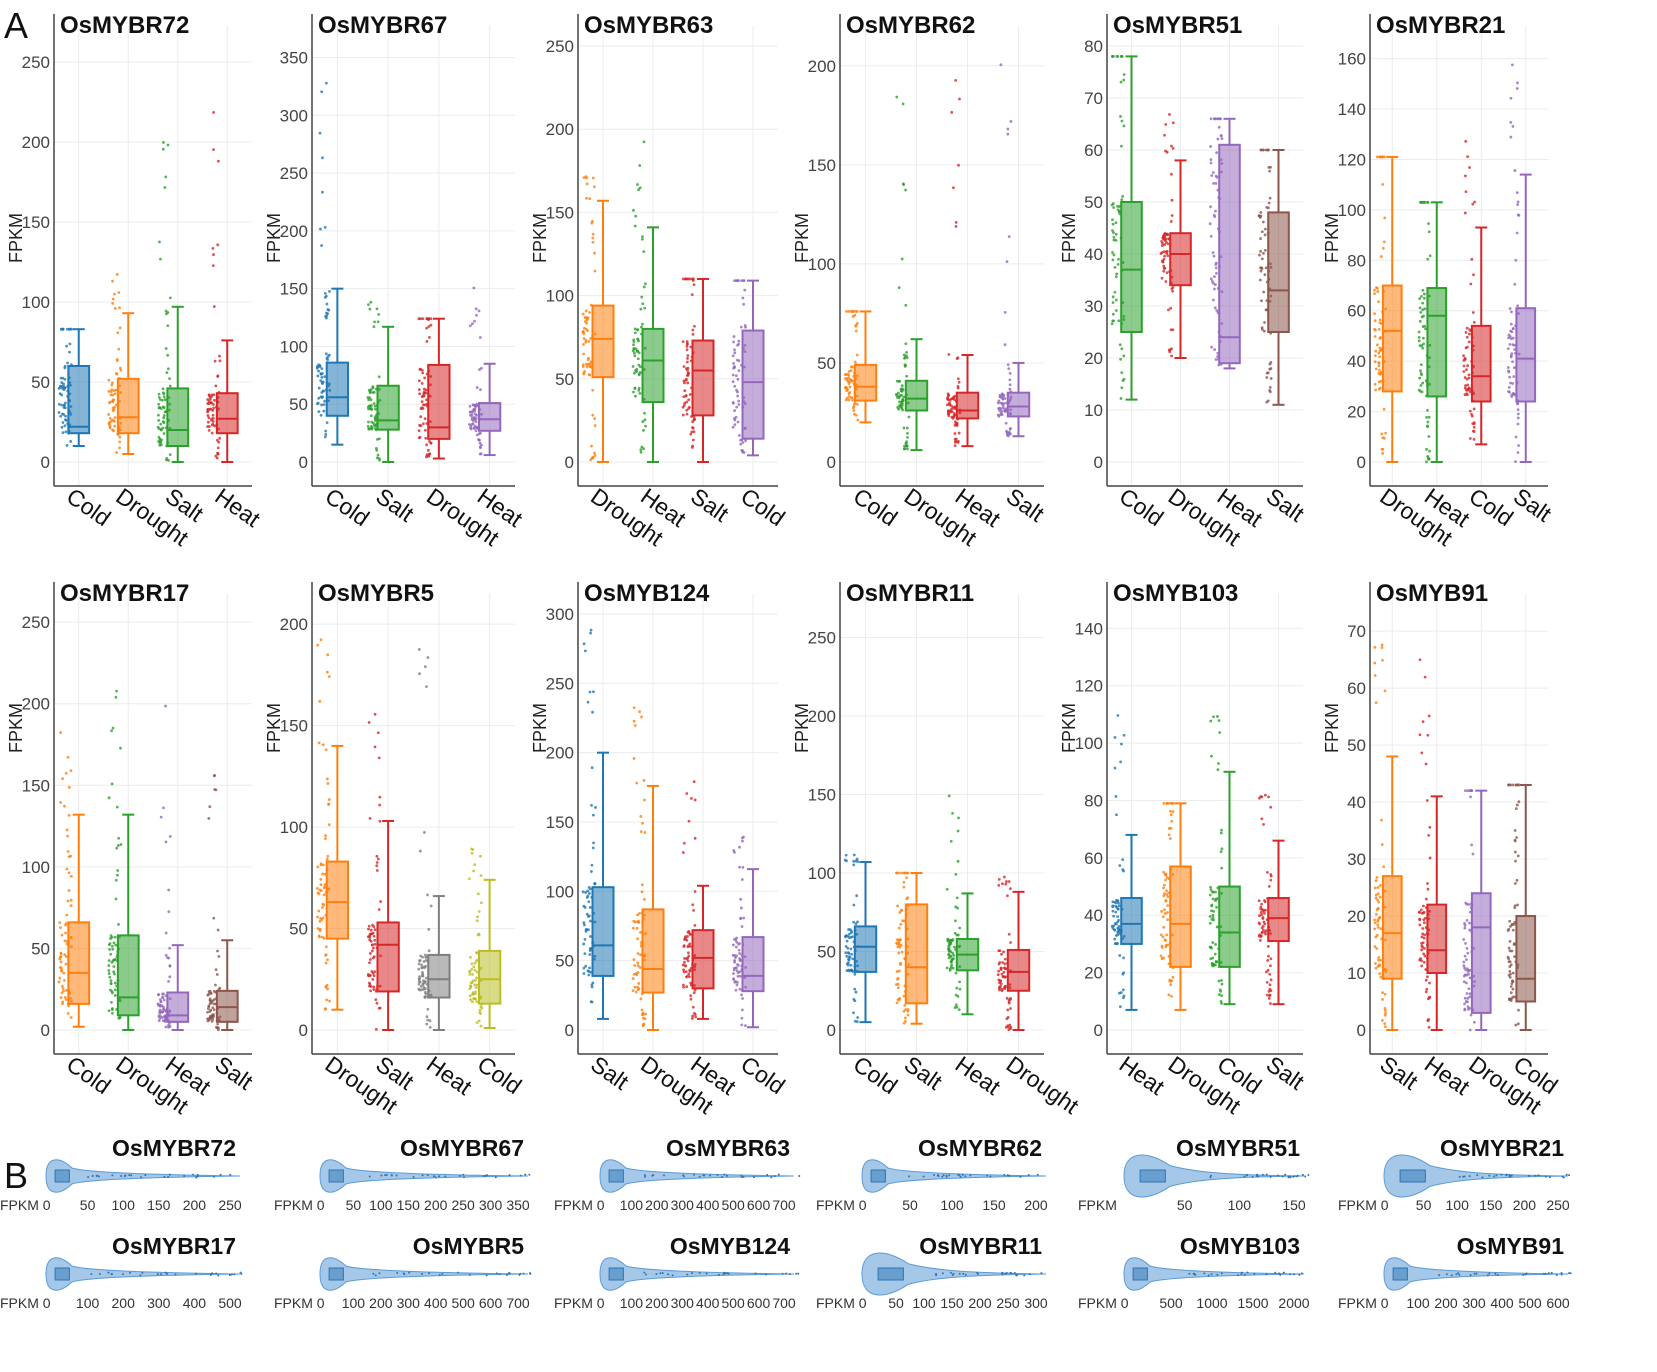 The height and width of the screenshot is (1372, 1657). I want to click on y-tick-label: 0, so click(831, 462).